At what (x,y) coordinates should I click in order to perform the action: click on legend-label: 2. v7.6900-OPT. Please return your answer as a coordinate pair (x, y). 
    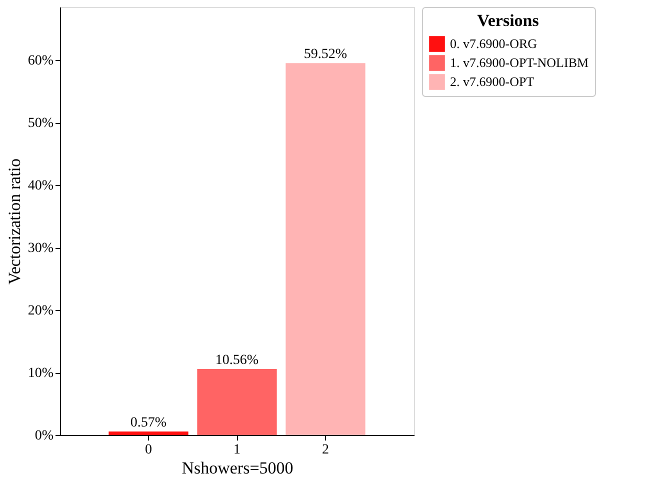
    Looking at the image, I should click on (492, 81).